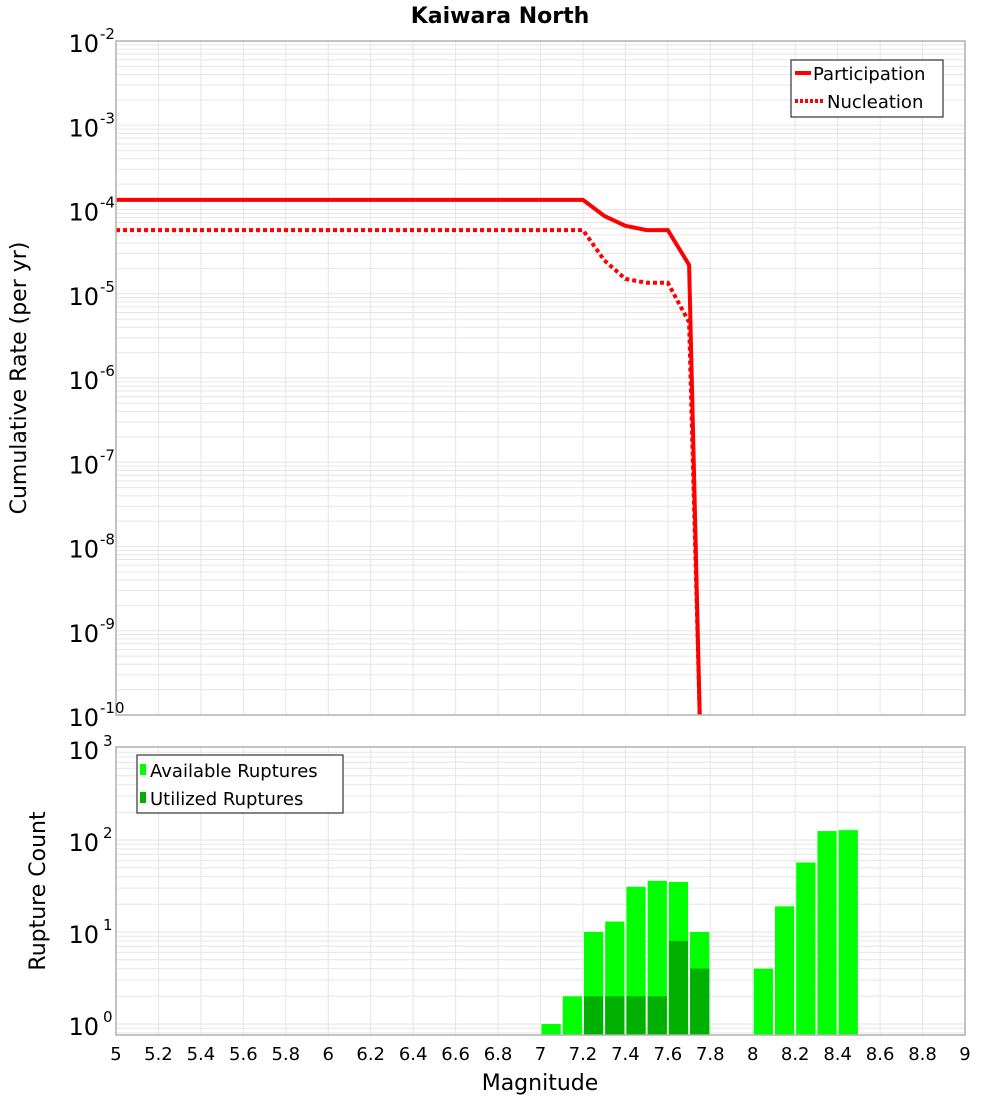 The width and height of the screenshot is (1000, 1100). I want to click on svg-text: 8.4, so click(837, 1054).